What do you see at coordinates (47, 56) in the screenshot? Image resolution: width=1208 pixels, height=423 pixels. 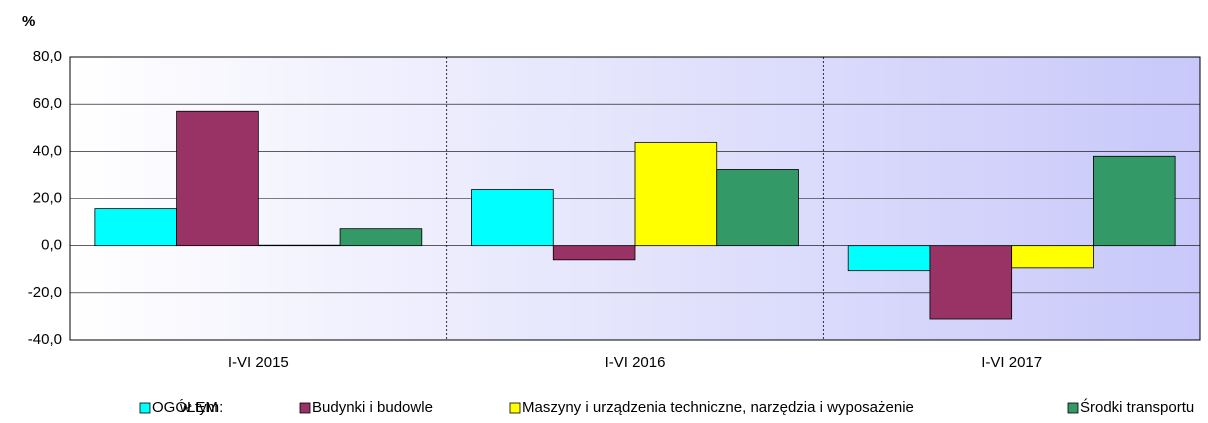 I see `y-tick-label: 80,0` at bounding box center [47, 56].